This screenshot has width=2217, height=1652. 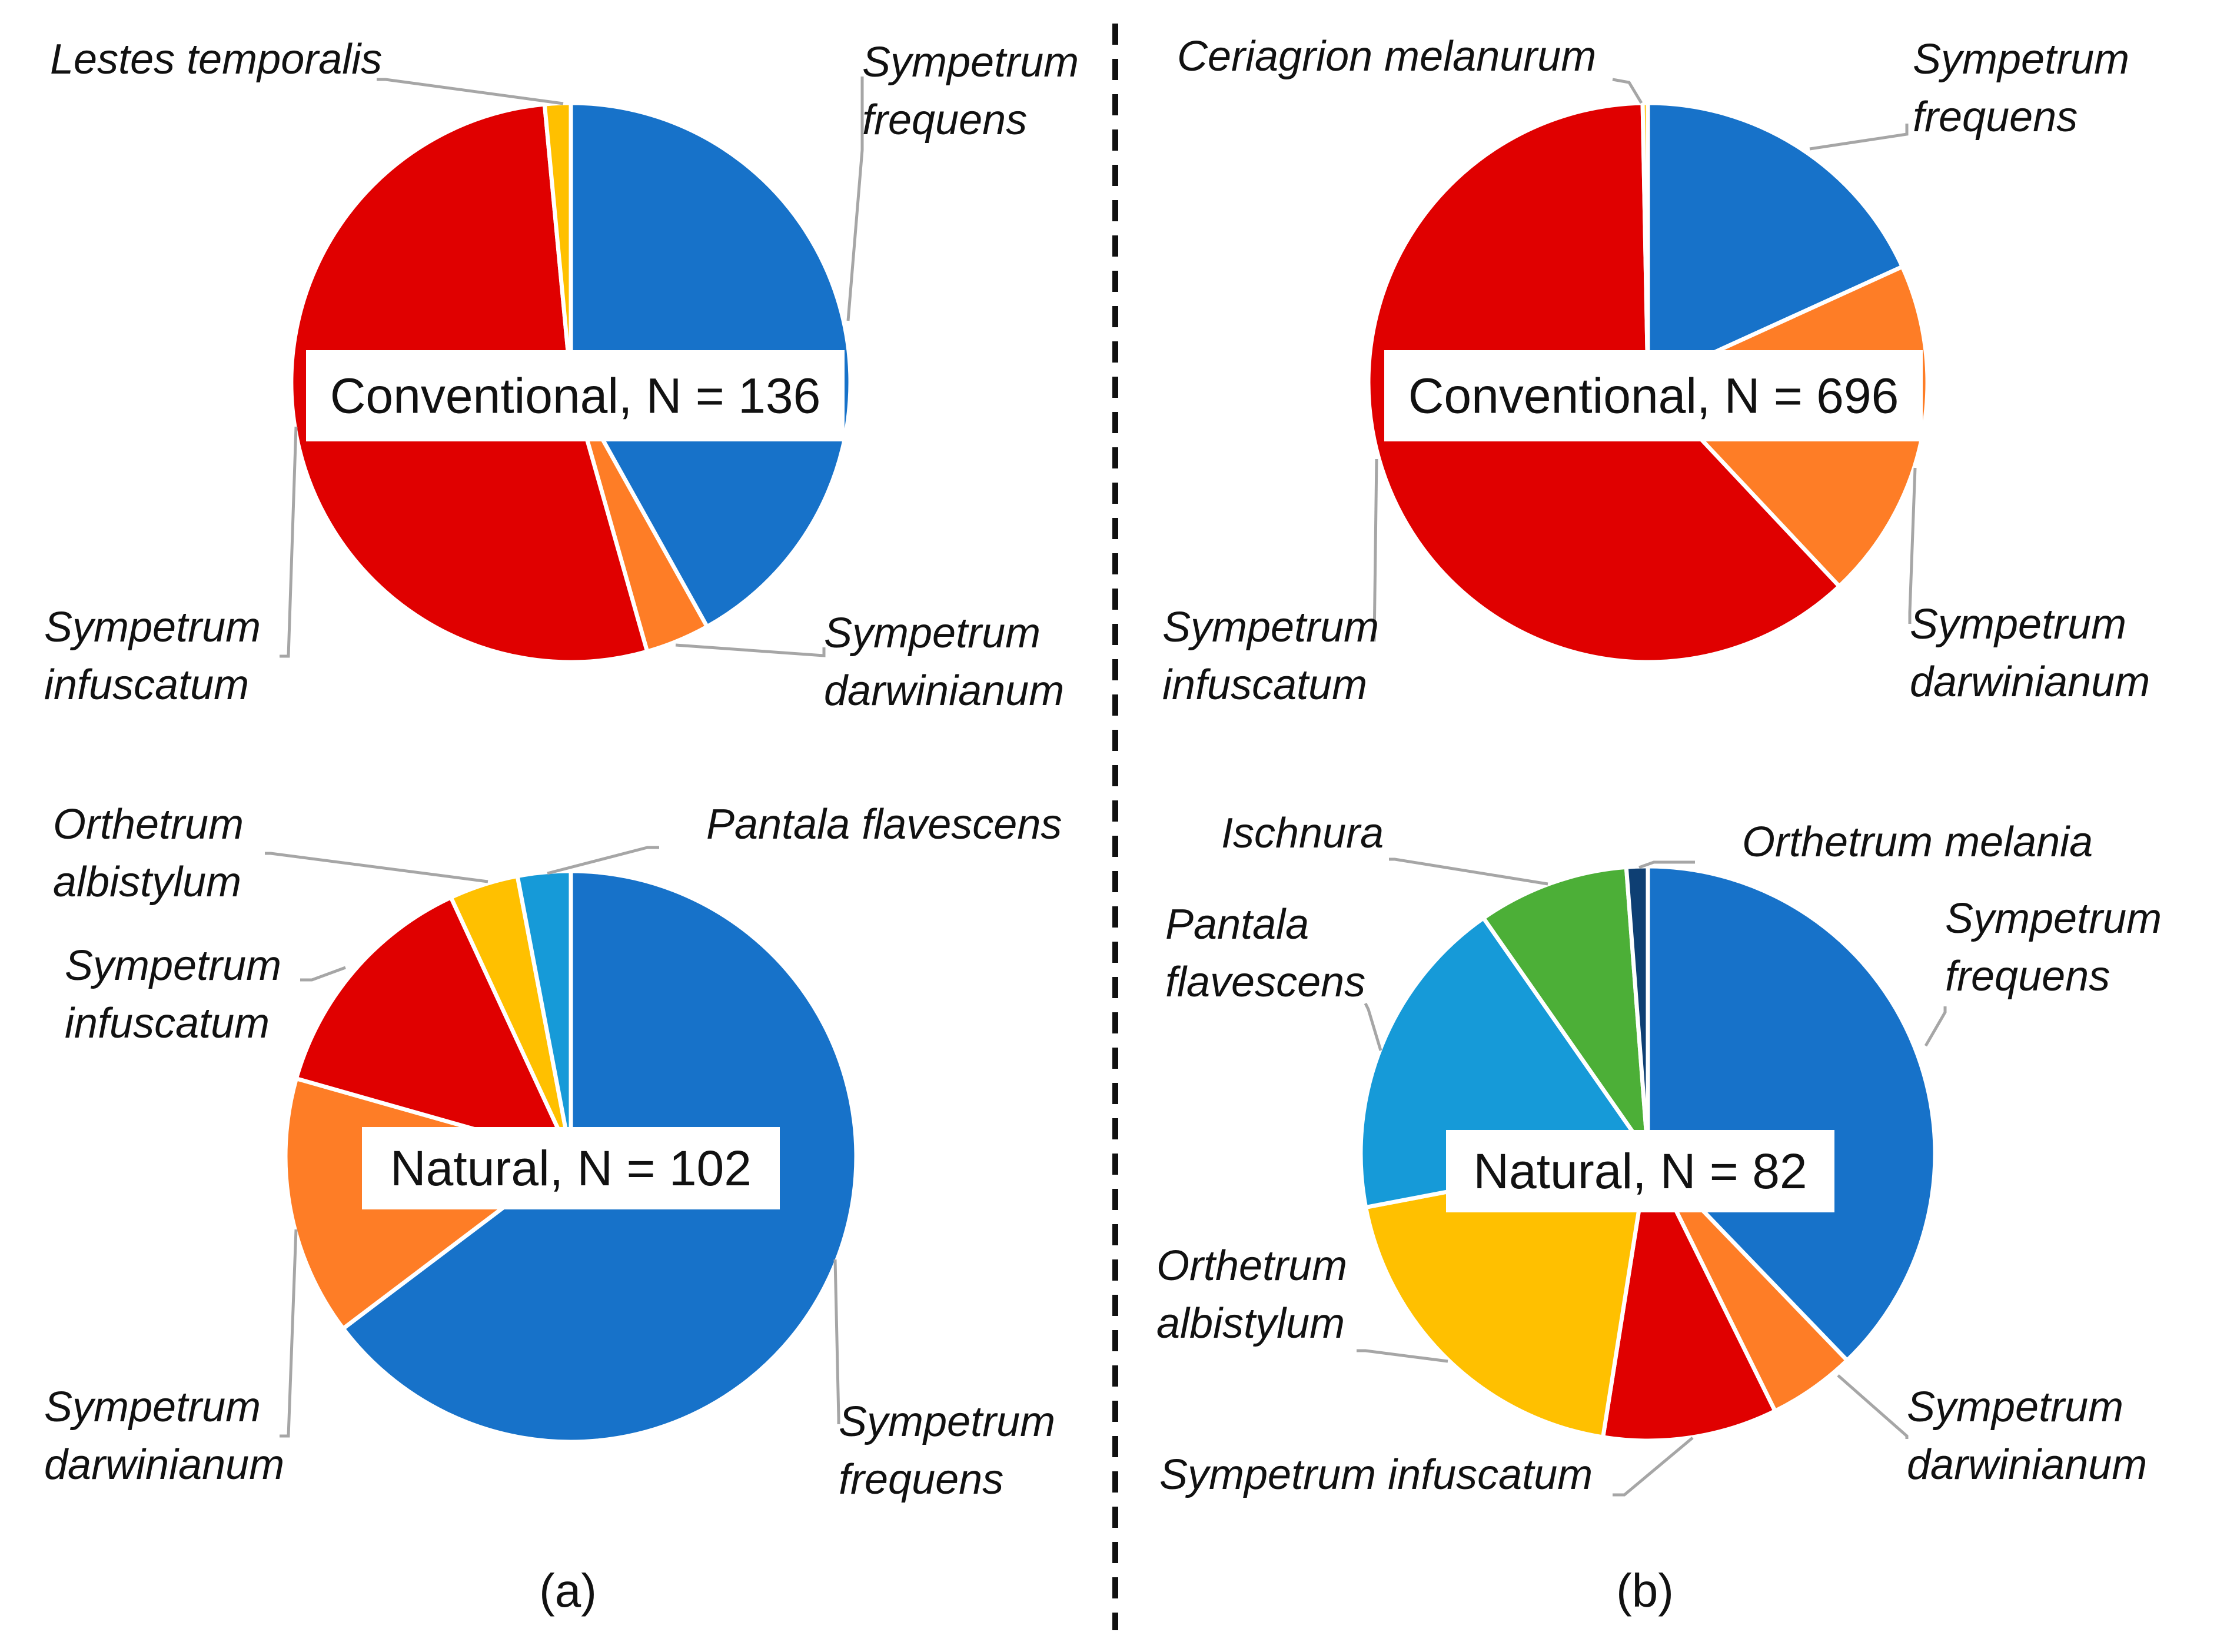 What do you see at coordinates (434, 1027) in the screenshot?
I see `pie-slice-sympetrum-infuscatum` at bounding box center [434, 1027].